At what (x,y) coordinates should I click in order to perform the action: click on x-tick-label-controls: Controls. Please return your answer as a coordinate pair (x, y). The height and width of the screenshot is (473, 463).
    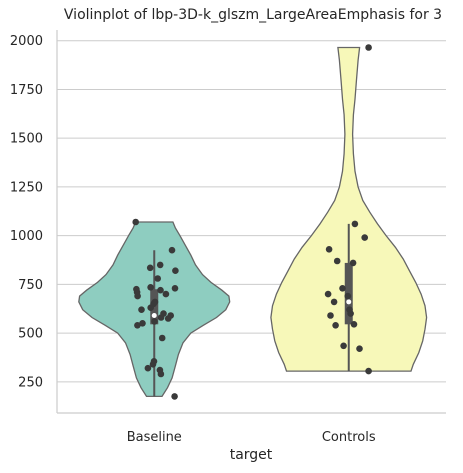
    Looking at the image, I should click on (349, 437).